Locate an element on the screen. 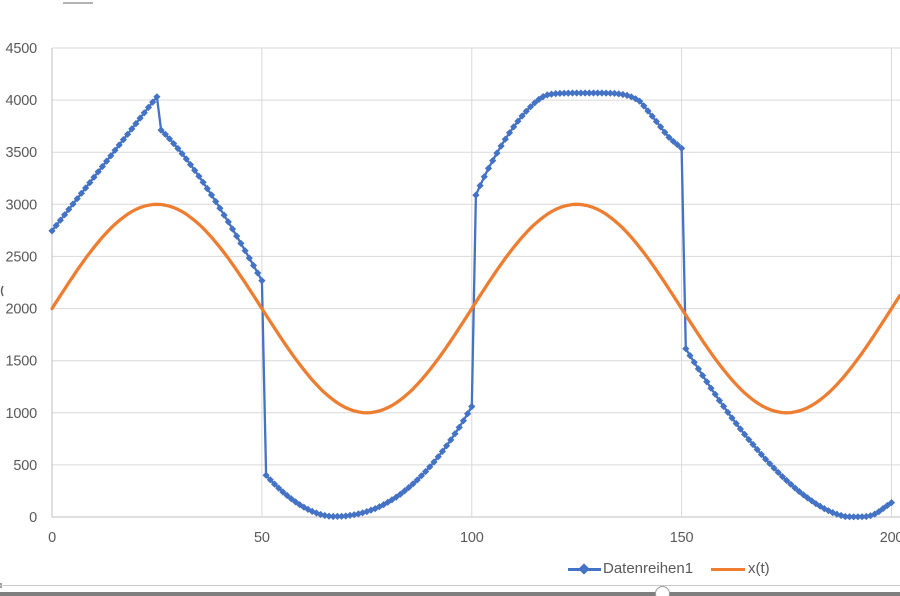 The height and width of the screenshot is (596, 900). y-axis-tick-label: 1000 is located at coordinates (22, 414).